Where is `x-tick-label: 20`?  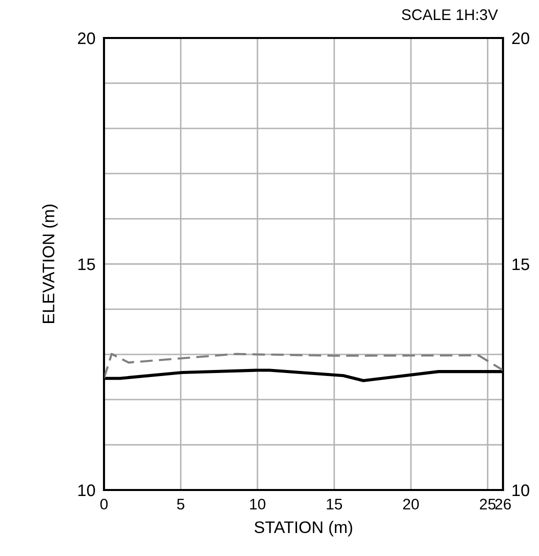 x-tick-label: 20 is located at coordinates (411, 504).